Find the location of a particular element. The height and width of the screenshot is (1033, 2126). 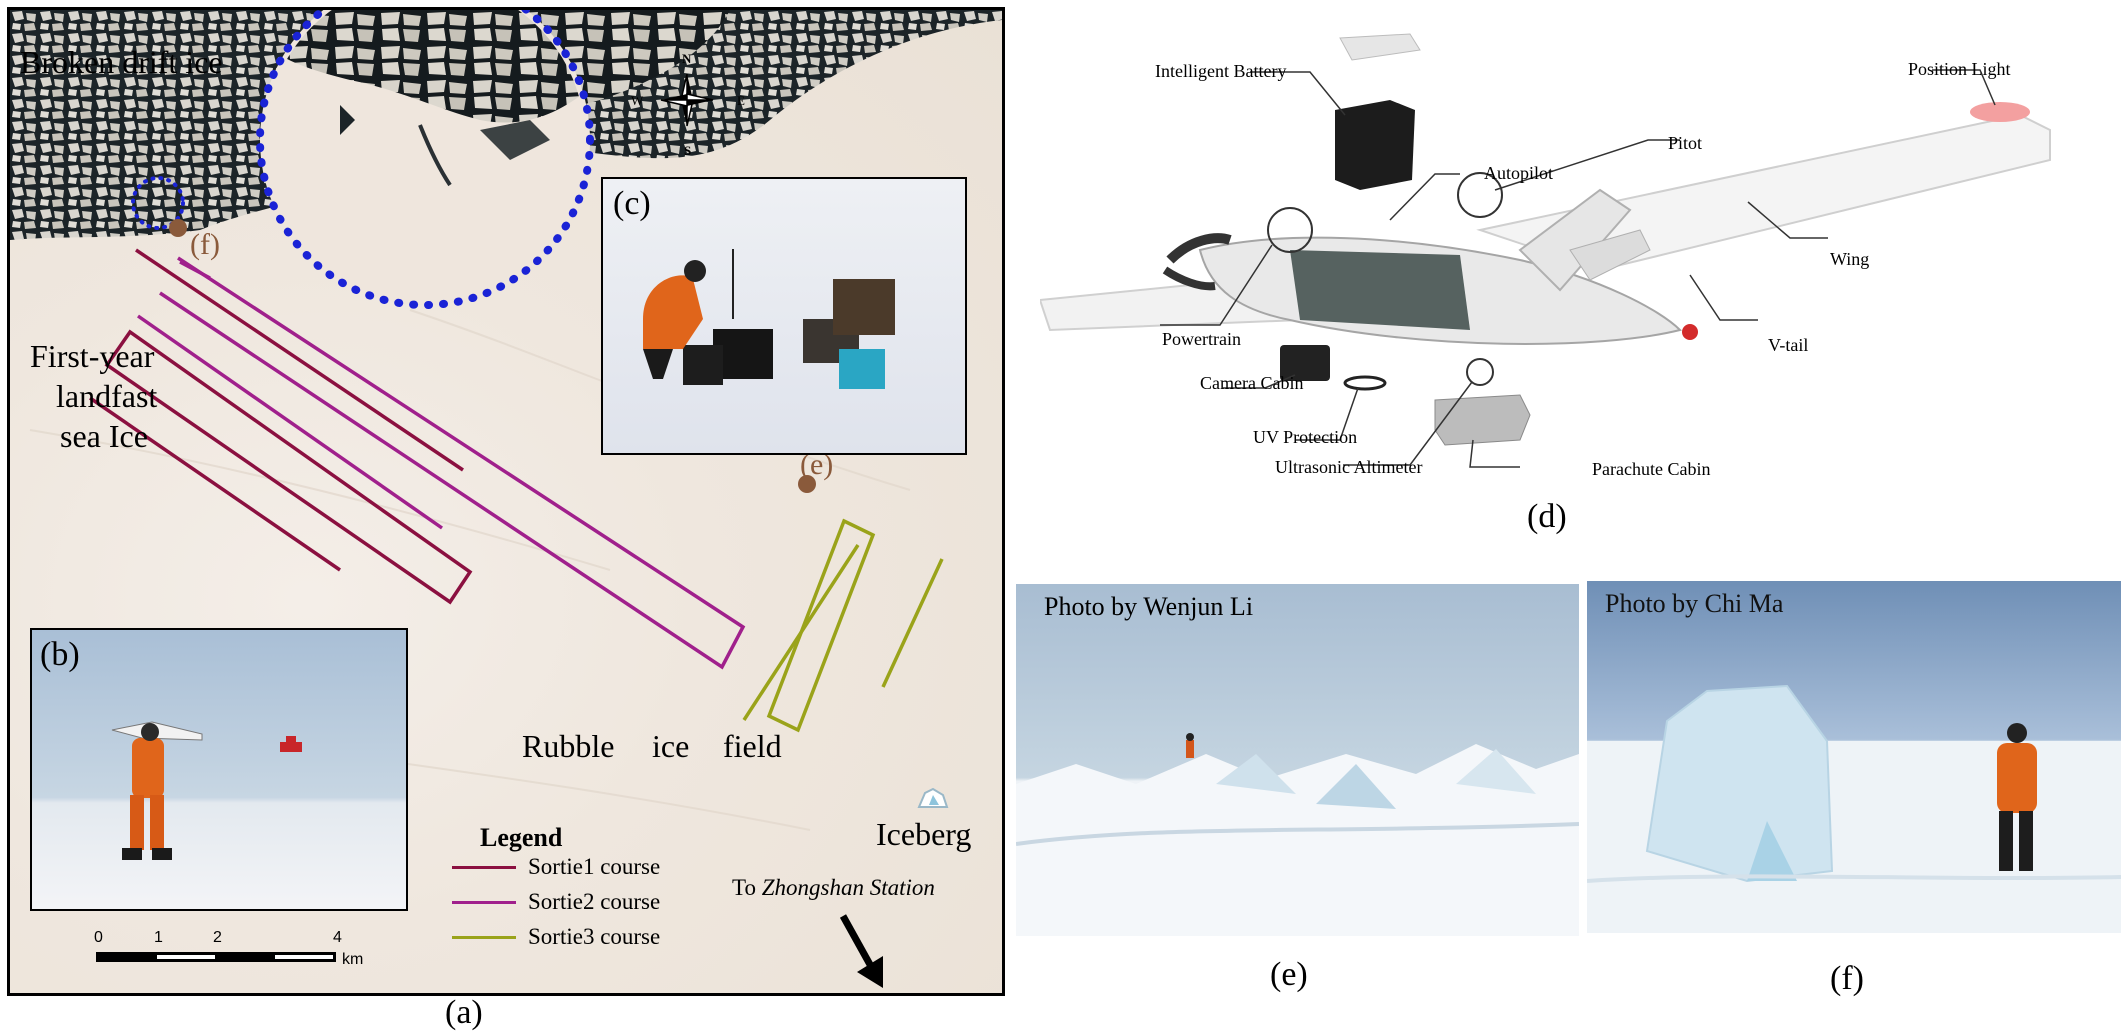

photo-b-scene is located at coordinates (206, 790).